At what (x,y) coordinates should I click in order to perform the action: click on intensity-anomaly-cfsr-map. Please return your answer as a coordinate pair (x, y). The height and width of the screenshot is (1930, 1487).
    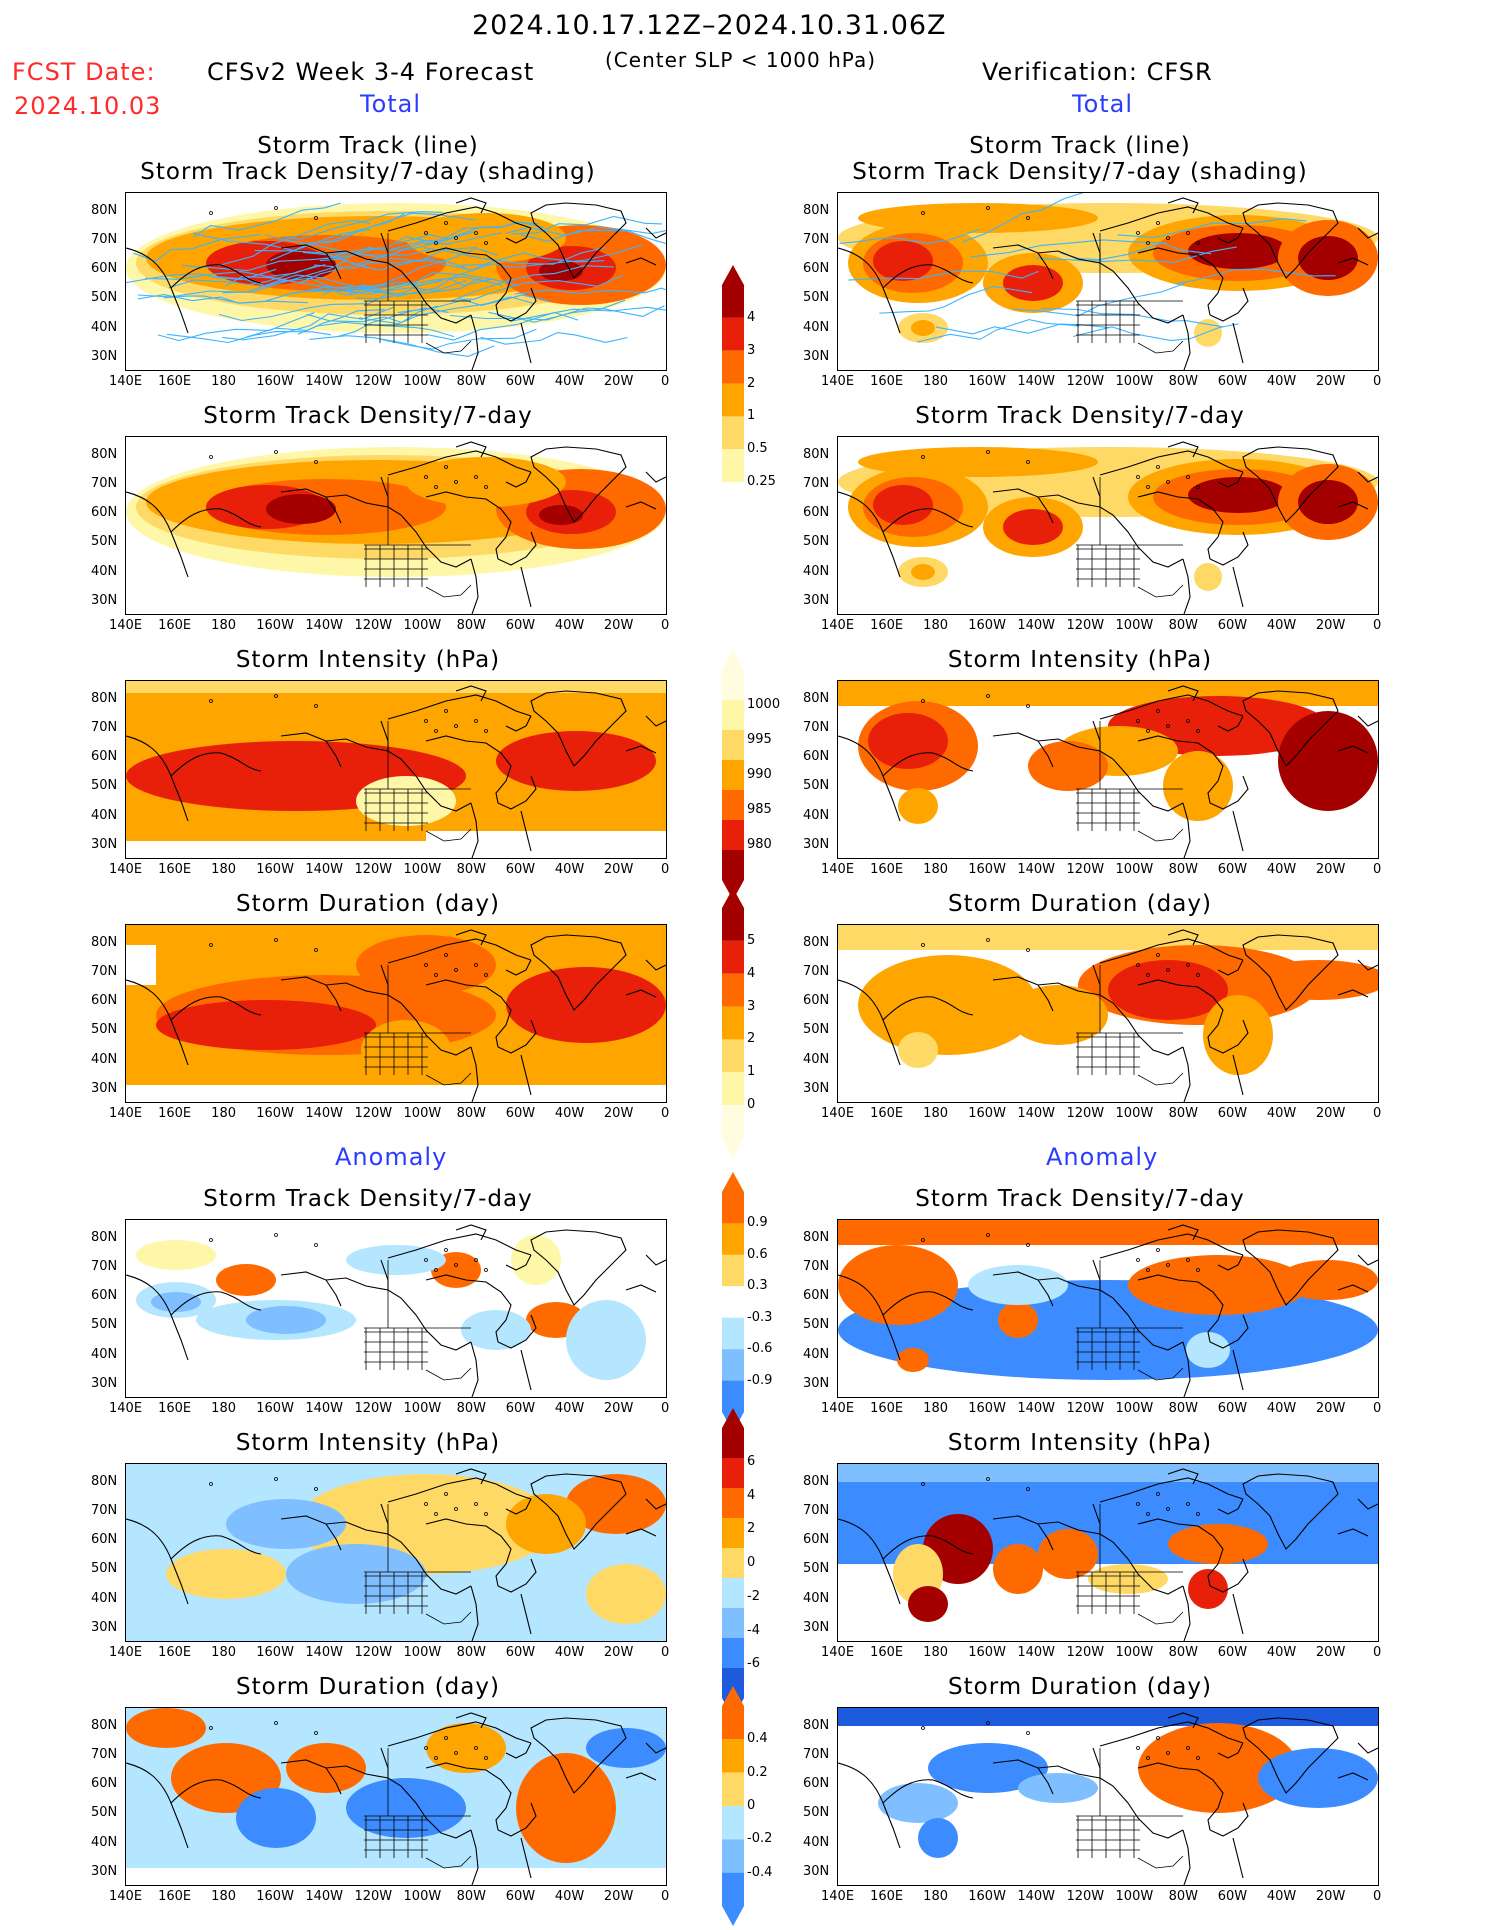
    Looking at the image, I should click on (1108, 1552).